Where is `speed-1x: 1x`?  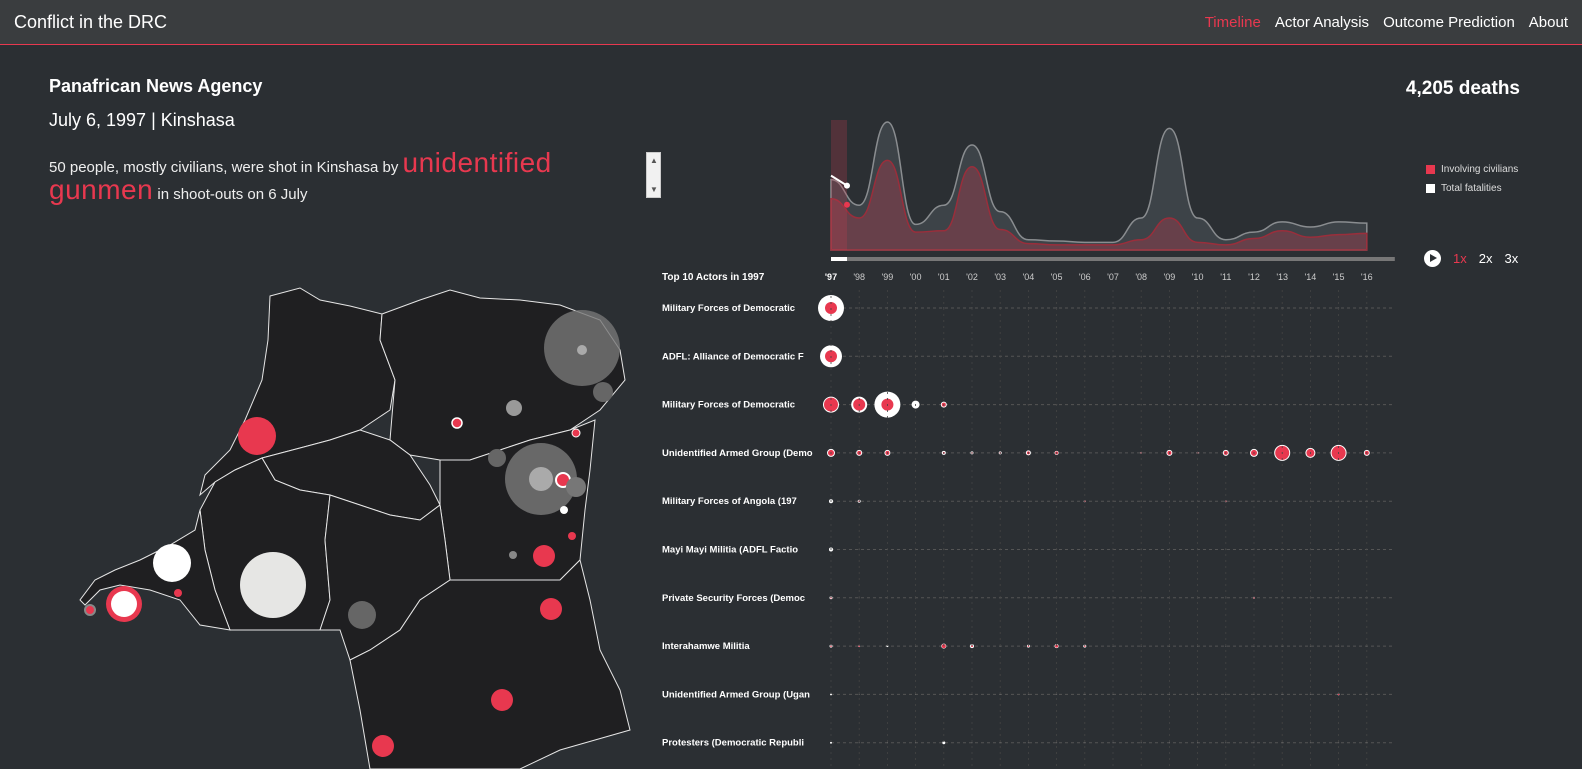 speed-1x: 1x is located at coordinates (1460, 258).